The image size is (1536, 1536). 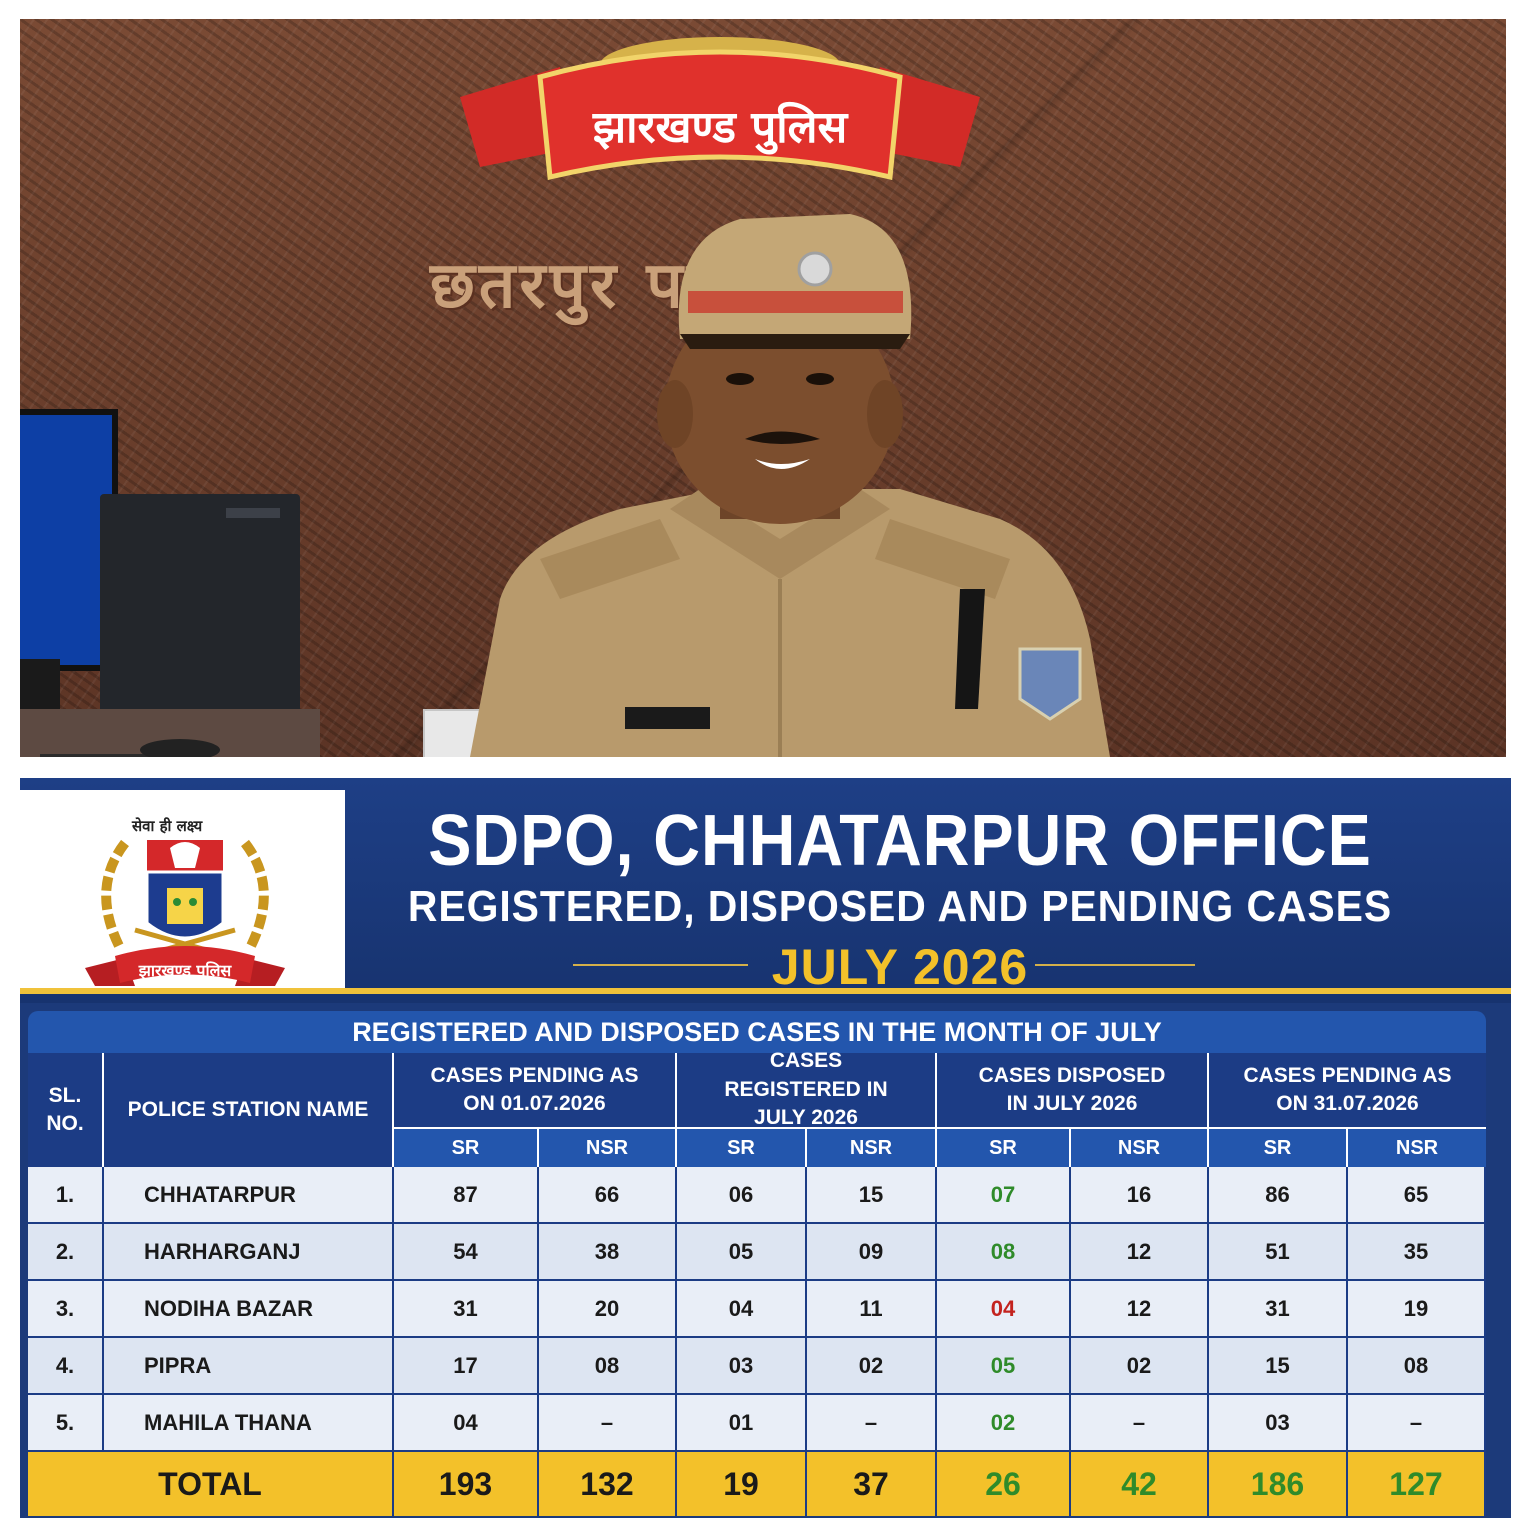 What do you see at coordinates (100, 755) in the screenshot?
I see `keyboard` at bounding box center [100, 755].